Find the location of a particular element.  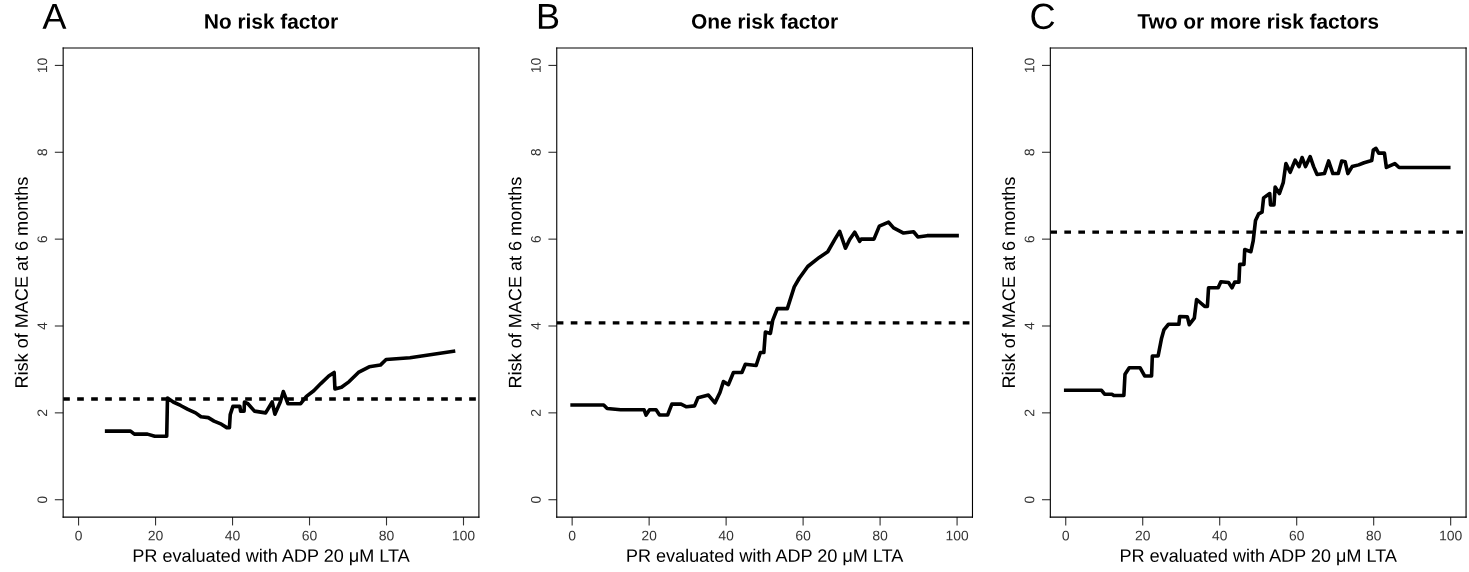

text: A is located at coordinates (54, 16).